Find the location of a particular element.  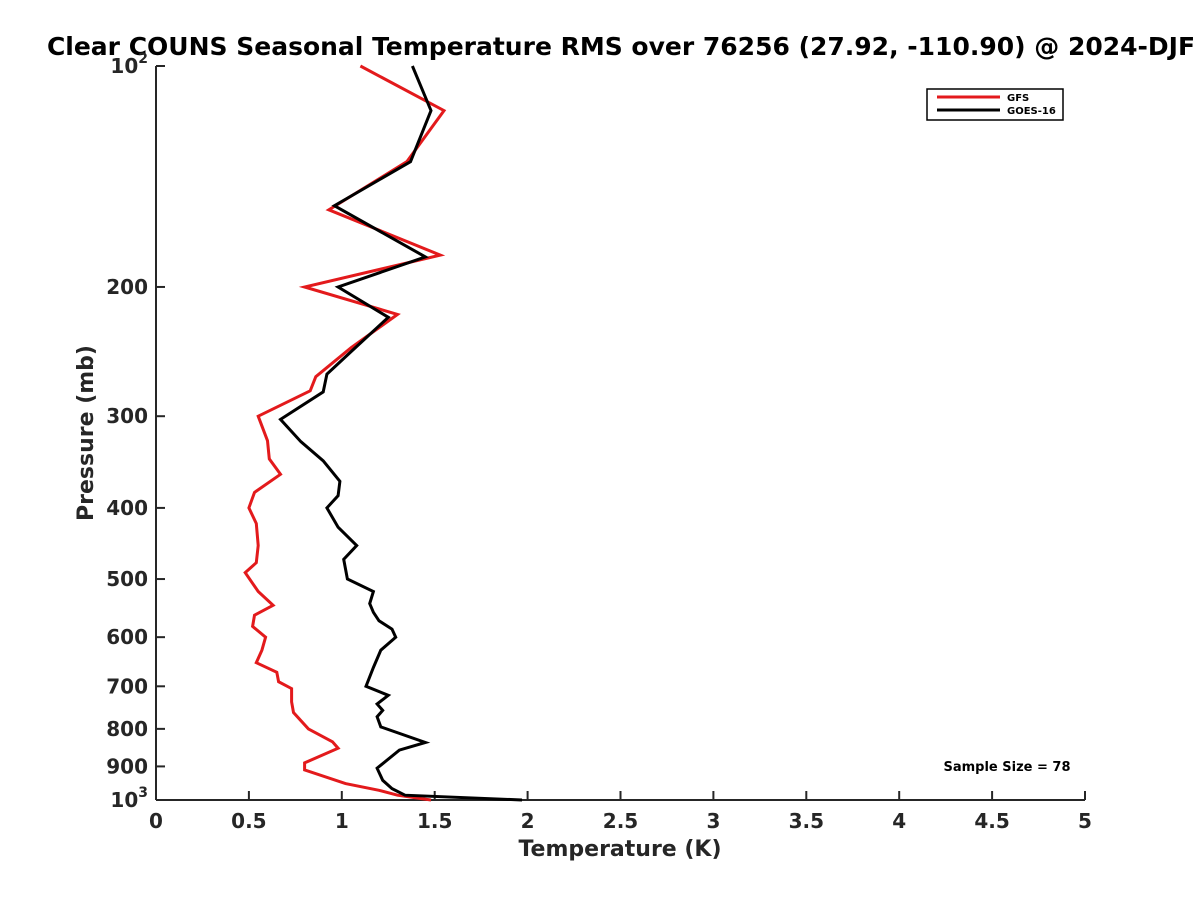

y-tick-label: 200 is located at coordinates (127, 287).